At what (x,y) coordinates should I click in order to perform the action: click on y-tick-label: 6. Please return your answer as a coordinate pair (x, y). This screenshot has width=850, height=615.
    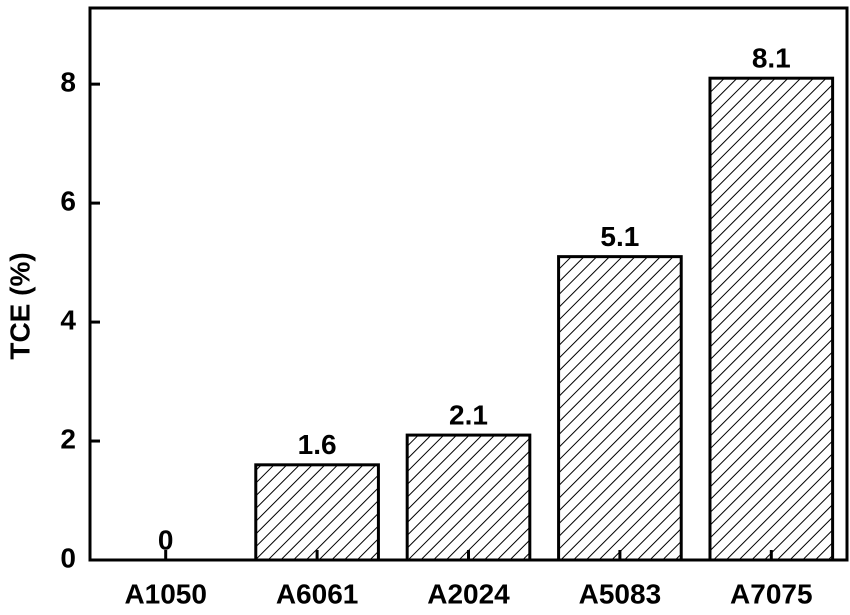
    Looking at the image, I should click on (68, 200).